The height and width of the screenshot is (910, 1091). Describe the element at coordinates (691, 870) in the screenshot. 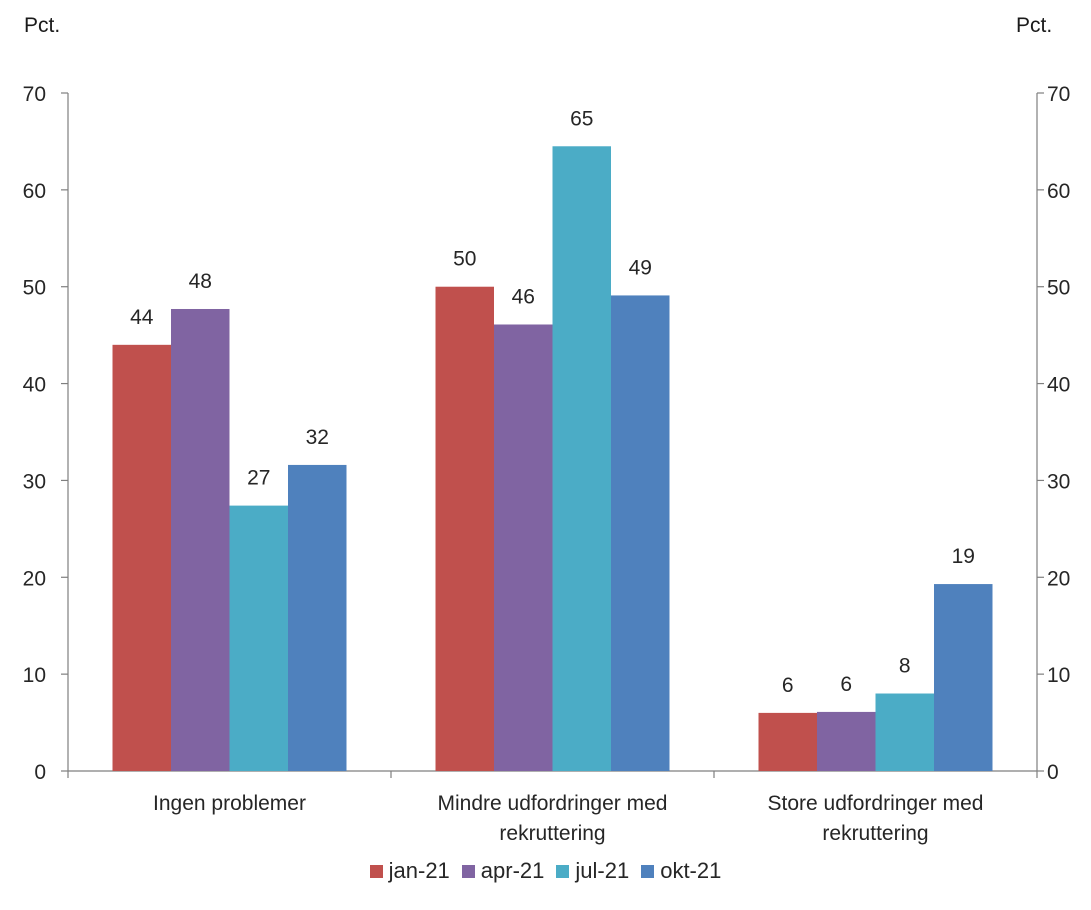

I see `legend-label: okt-21` at that location.